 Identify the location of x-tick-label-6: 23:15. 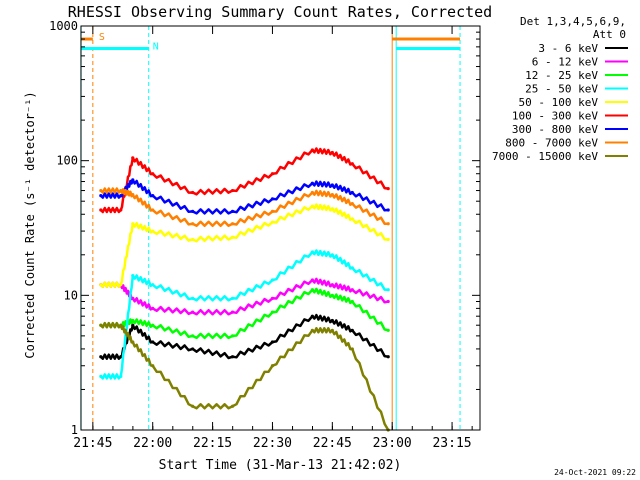
(451, 443).